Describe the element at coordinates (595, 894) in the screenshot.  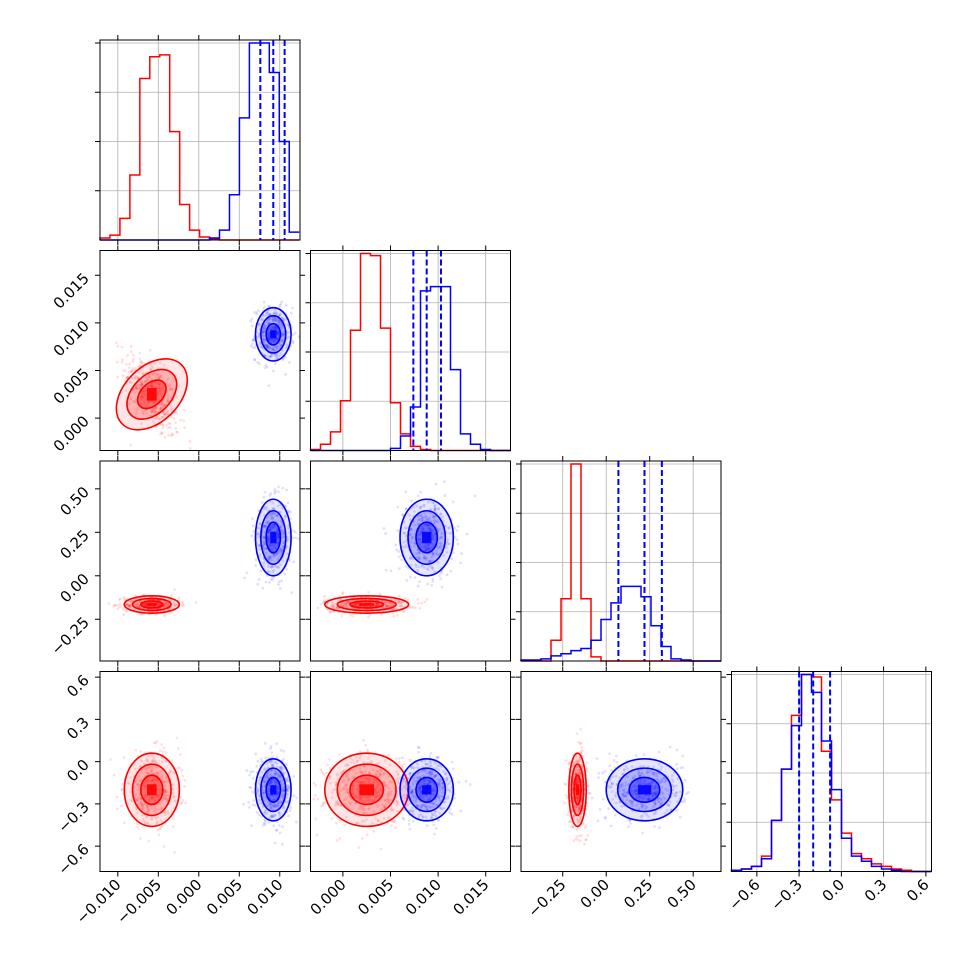
I see `x-tick-label: 0.00` at that location.